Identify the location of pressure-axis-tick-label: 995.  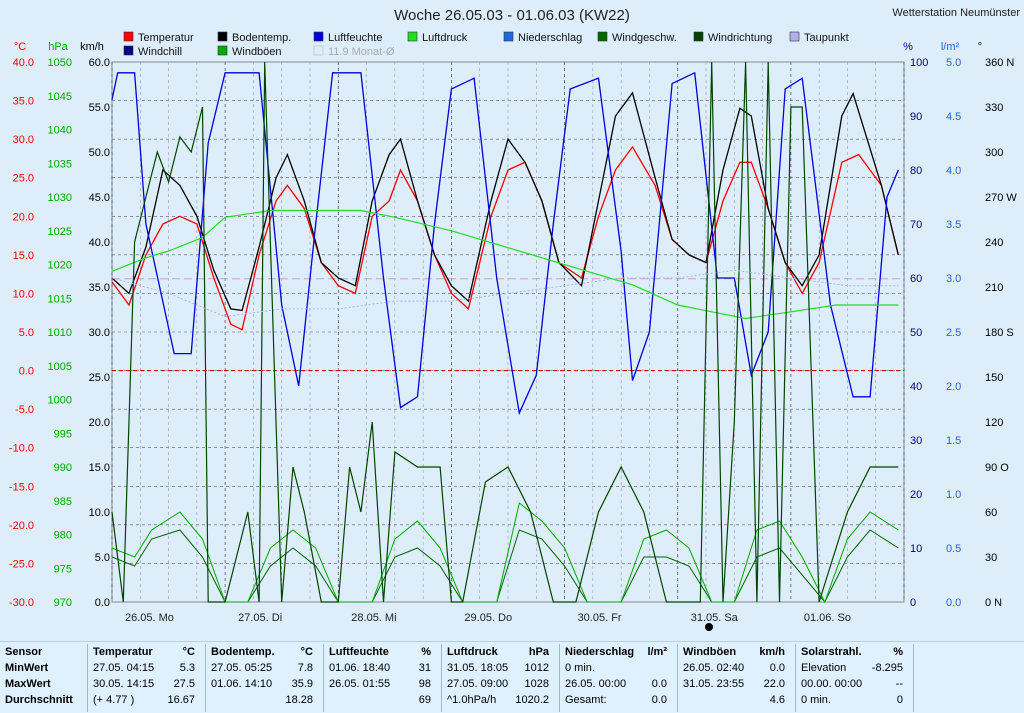
(63, 434).